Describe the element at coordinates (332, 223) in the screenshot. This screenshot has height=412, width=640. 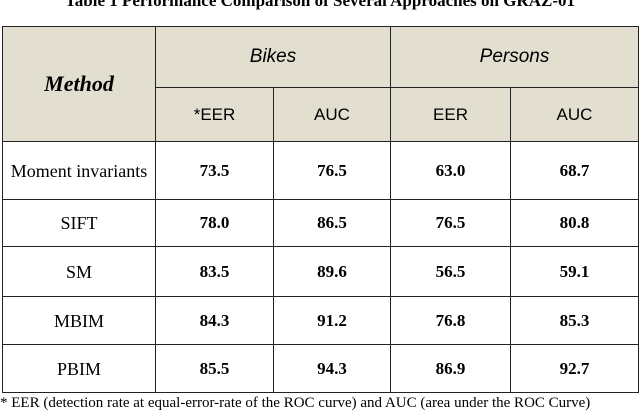
I see `score-cell: 86.5` at that location.